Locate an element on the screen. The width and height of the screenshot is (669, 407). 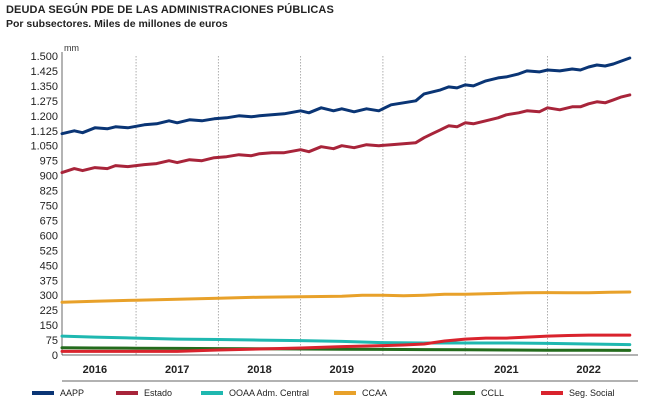
series-line-seg-social is located at coordinates (346, 343).